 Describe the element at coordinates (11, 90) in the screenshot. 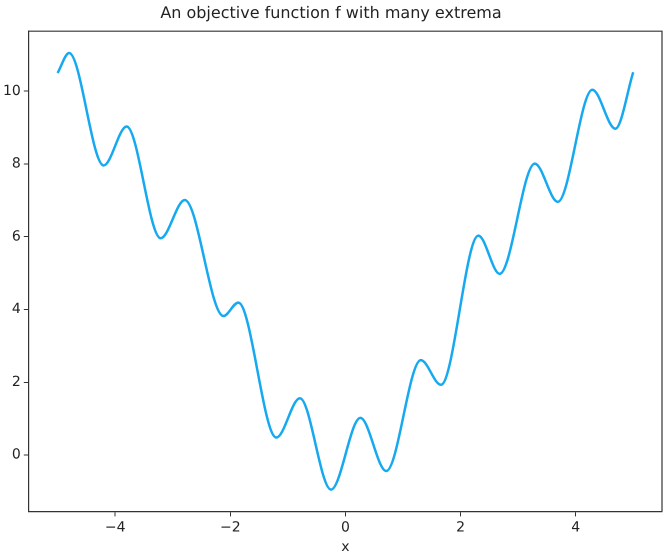

I see `y-tick-label: 10` at that location.